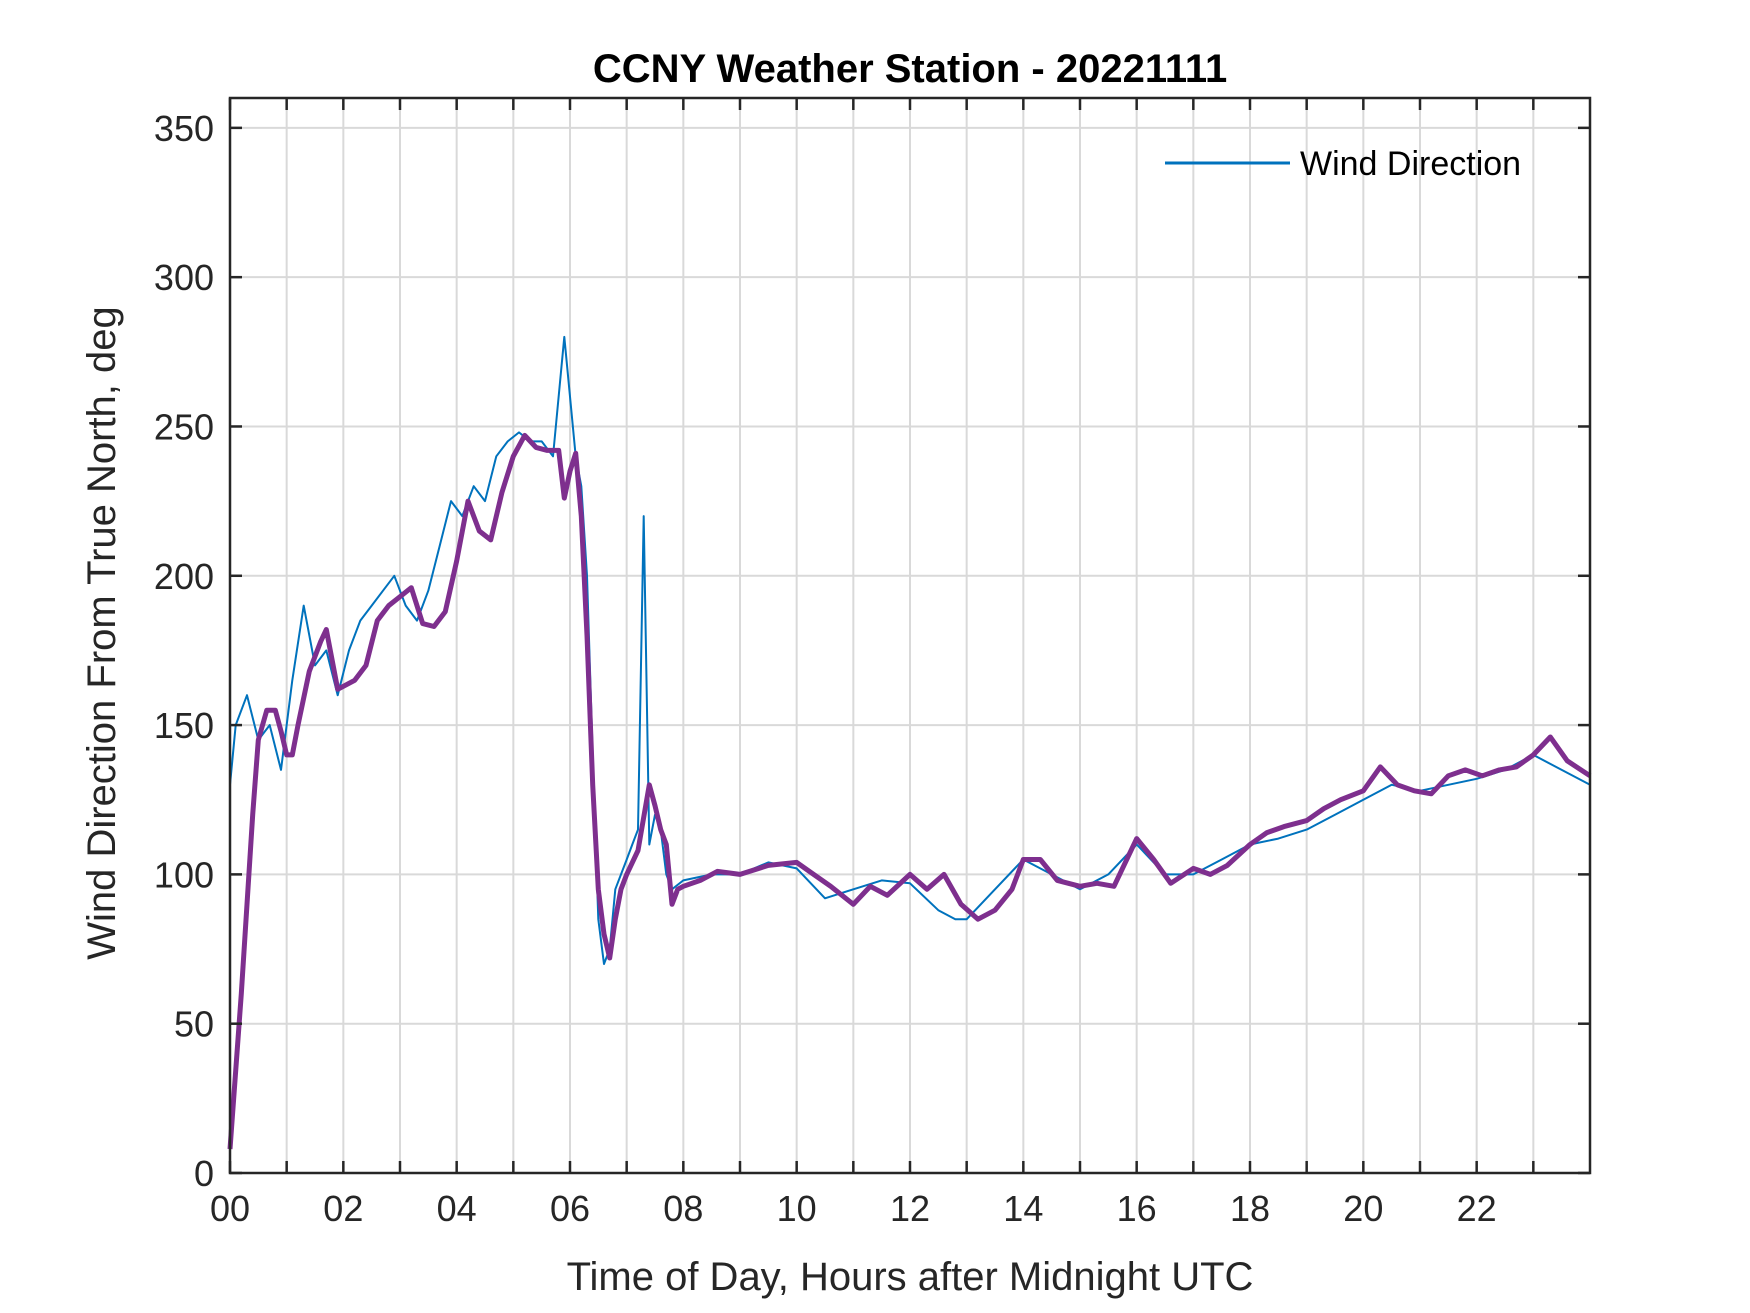 This screenshot has height=1313, width=1750. What do you see at coordinates (457, 1208) in the screenshot?
I see `x-tick-label: 04` at bounding box center [457, 1208].